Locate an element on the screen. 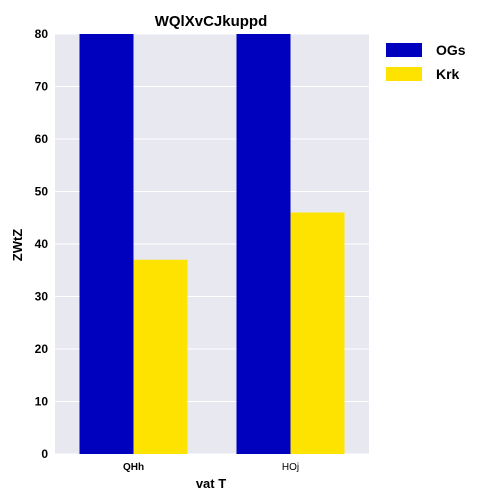 Image resolution: width=504 pixels, height=504 pixels. y-tick-label: 40 is located at coordinates (42, 244).